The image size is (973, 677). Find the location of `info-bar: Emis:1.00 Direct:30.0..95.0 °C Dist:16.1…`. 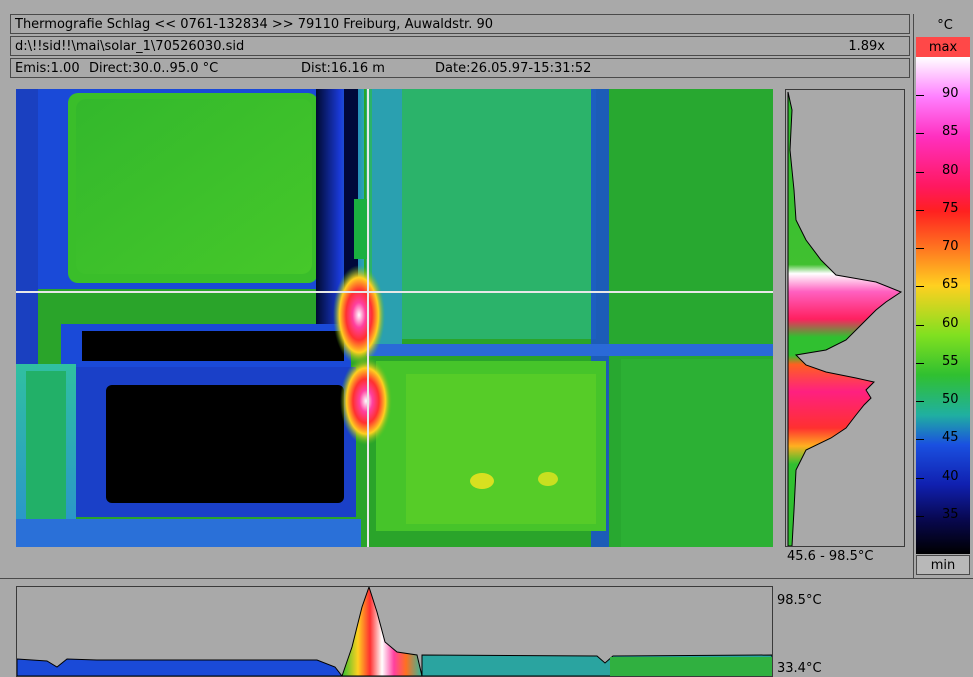

info-bar: Emis:1.00 Direct:30.0..95.0 °C Dist:16.1… is located at coordinates (460, 68).